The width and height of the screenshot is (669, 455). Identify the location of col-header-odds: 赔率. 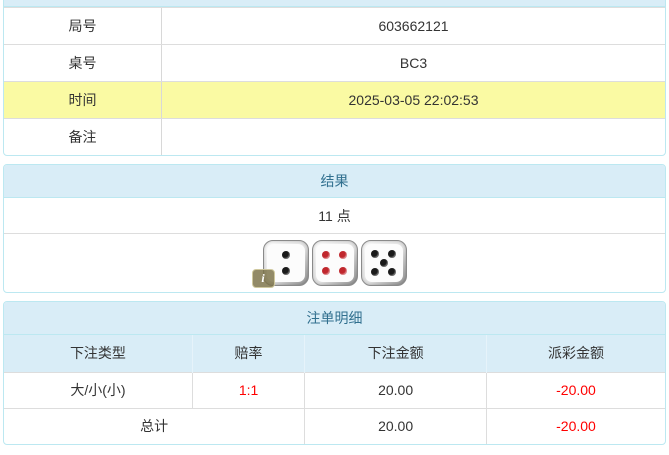
(248, 353).